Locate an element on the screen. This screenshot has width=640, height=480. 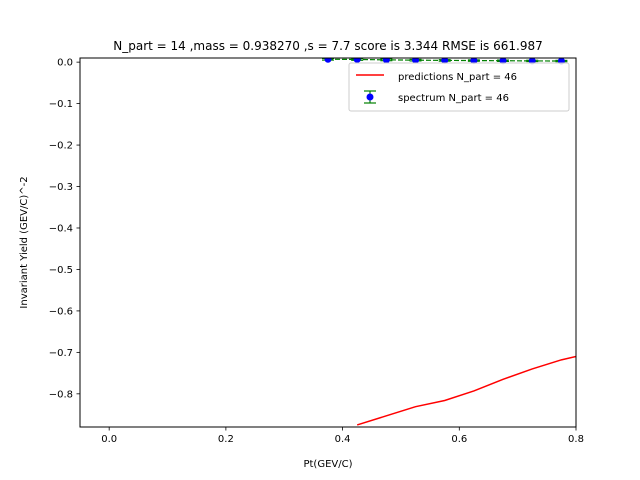
legend-marker-spectrum is located at coordinates (370, 97).